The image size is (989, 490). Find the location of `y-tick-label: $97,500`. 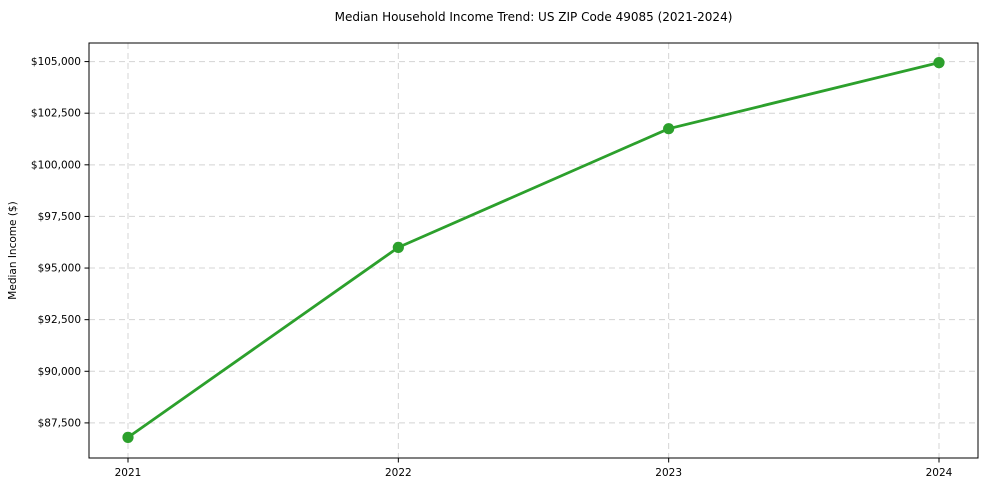

y-tick-label: $97,500 is located at coordinates (59, 217).